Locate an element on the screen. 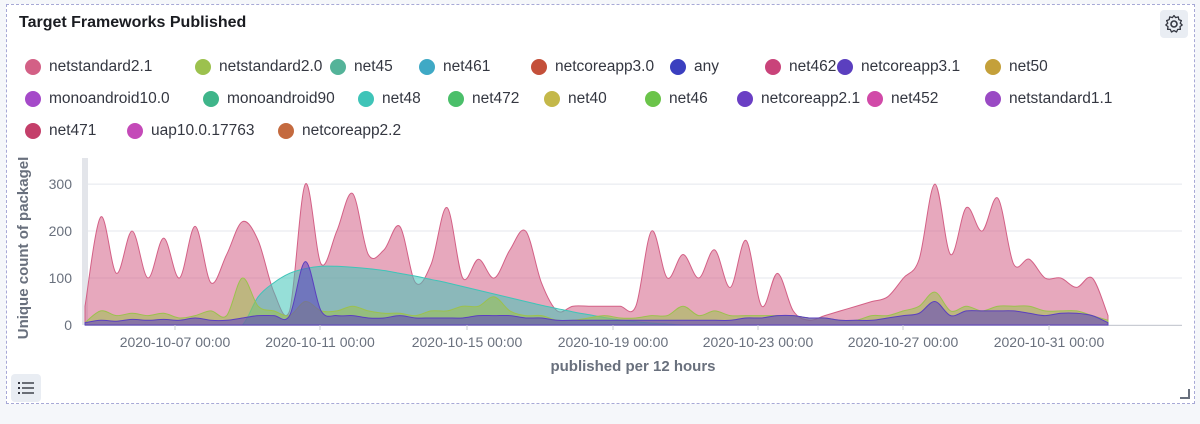 This screenshot has height=424, width=1200. legend-item-netcoreapp2-2: netcoreapp2.2 is located at coordinates (339, 131).